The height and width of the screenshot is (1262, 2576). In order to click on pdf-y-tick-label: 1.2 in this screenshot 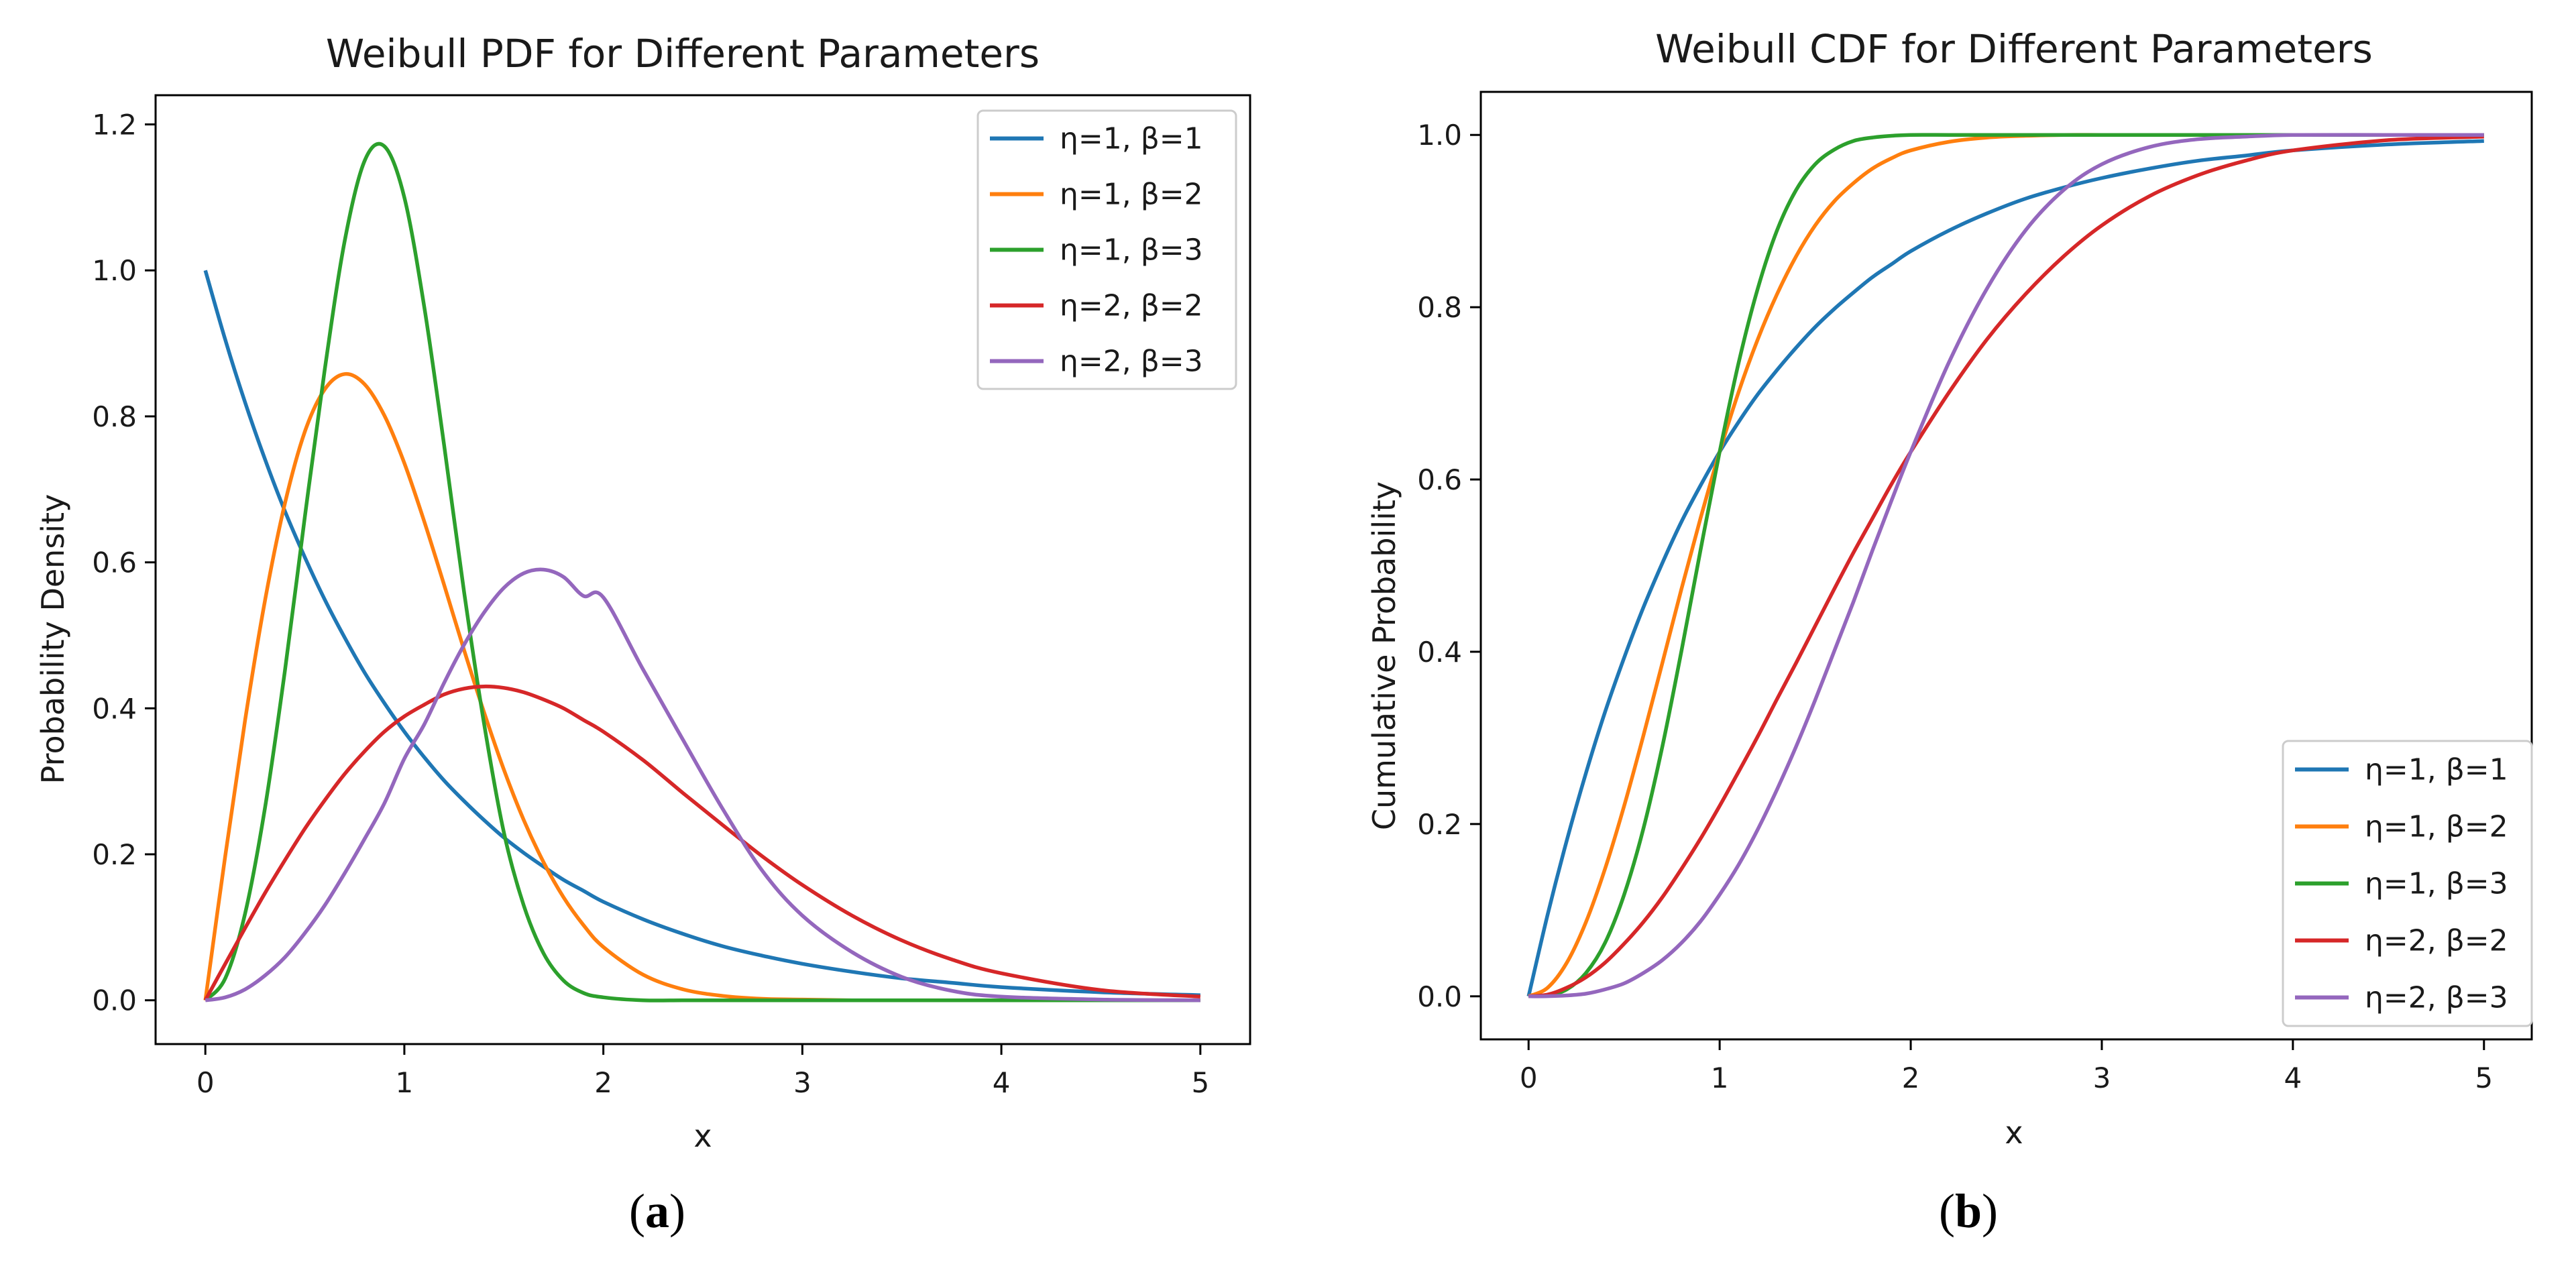, I will do `click(114, 125)`.